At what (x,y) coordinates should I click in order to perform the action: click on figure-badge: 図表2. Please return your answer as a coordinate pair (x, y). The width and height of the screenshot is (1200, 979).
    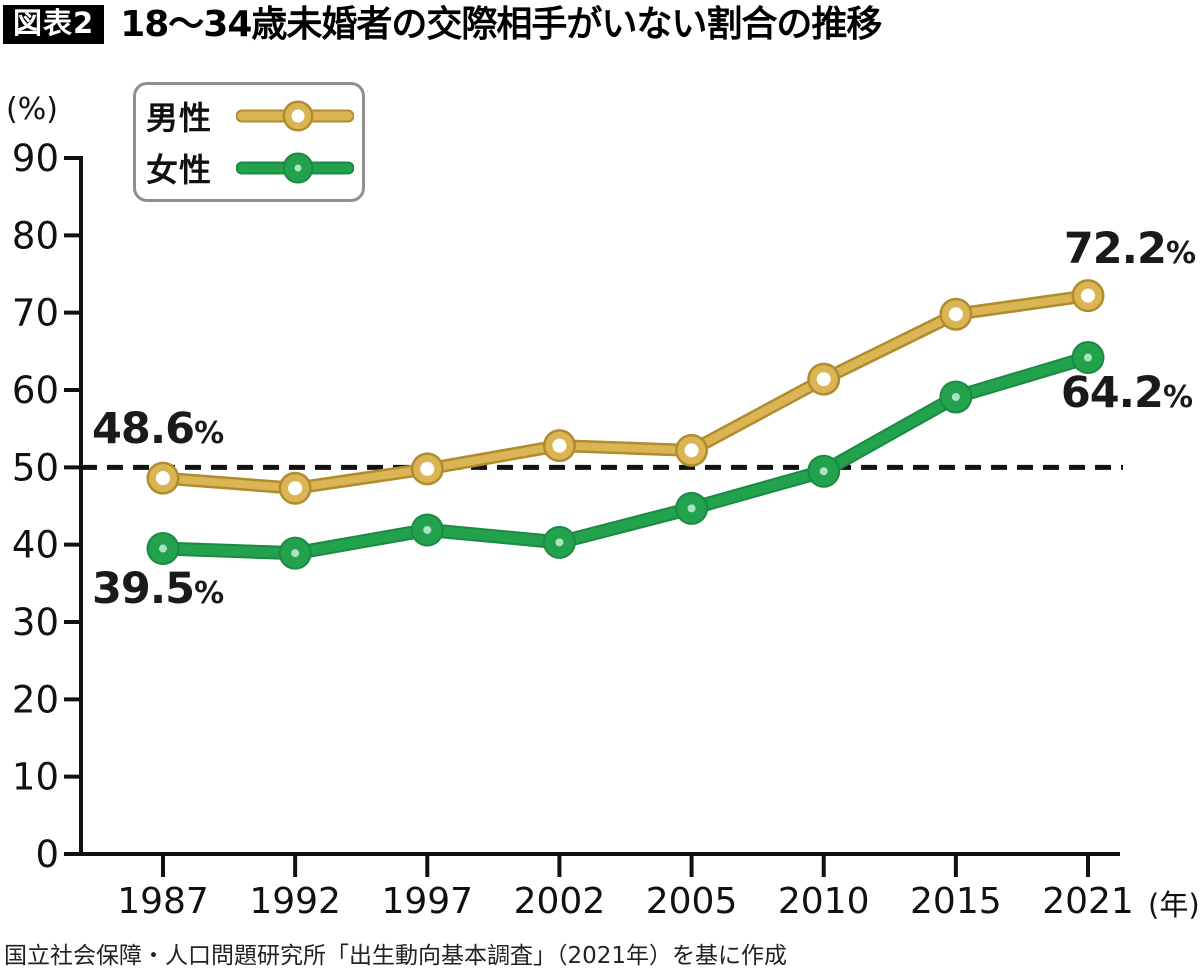
    Looking at the image, I should click on (54, 25).